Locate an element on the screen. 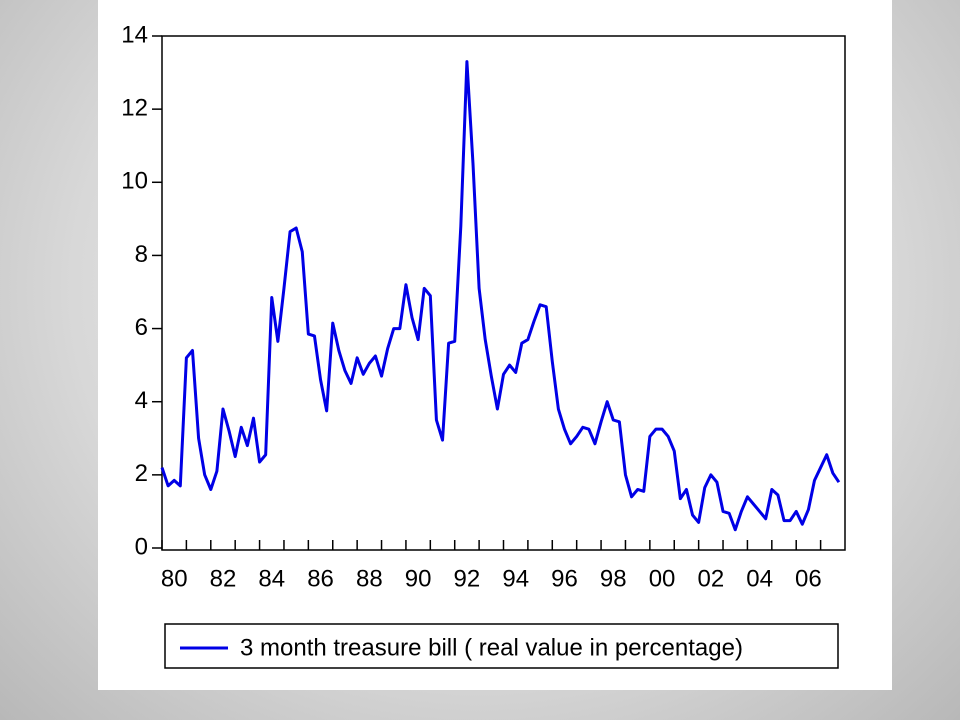  x-tick-label: 90 is located at coordinates (418, 578).